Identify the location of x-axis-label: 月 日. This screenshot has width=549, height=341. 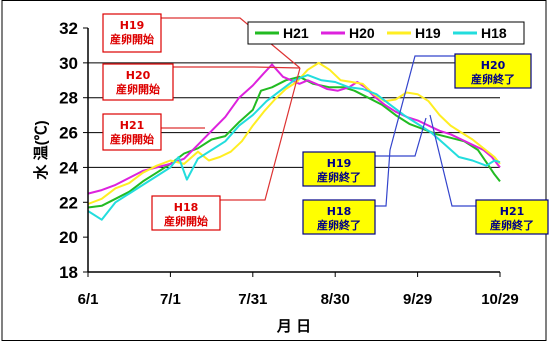
(293, 326).